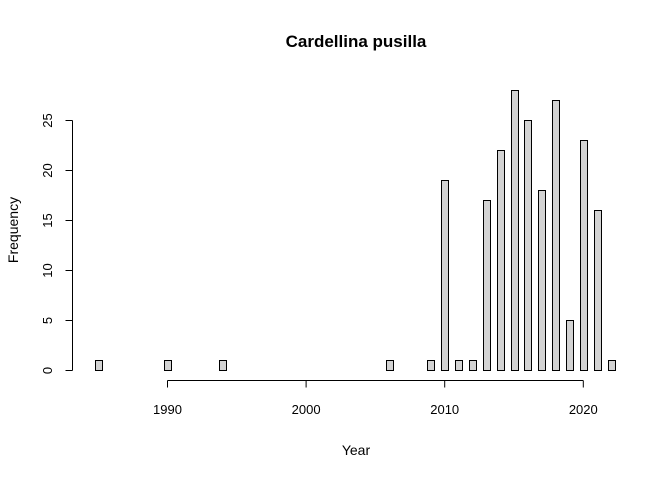  What do you see at coordinates (459, 365) in the screenshot?
I see `bar-2011` at bounding box center [459, 365].